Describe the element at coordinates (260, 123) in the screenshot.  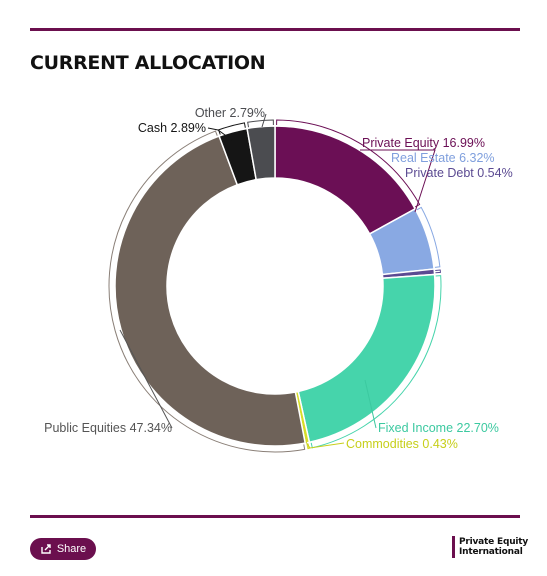
I see `bracket-other` at that location.